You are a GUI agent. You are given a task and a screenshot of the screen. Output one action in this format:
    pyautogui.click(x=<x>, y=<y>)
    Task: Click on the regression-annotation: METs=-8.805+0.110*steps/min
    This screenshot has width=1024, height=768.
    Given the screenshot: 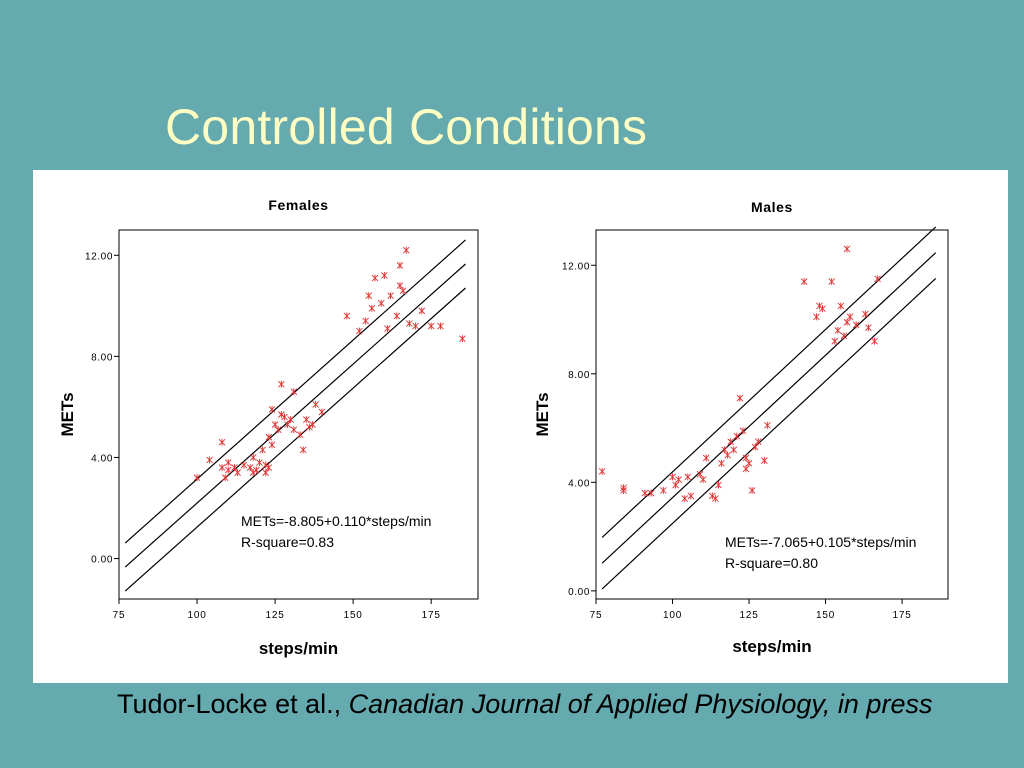 What is the action you would take?
    pyautogui.click(x=336, y=521)
    